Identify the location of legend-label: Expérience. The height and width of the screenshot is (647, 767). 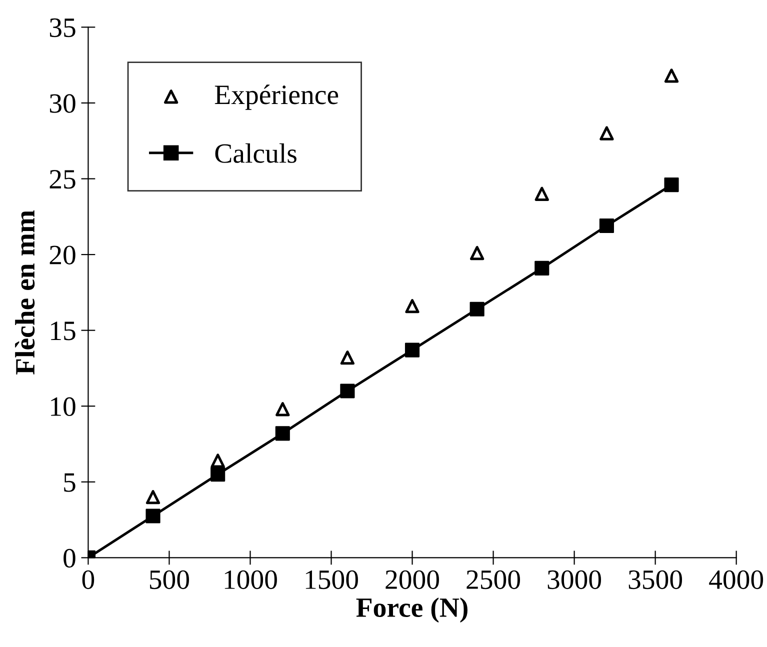
(276, 97).